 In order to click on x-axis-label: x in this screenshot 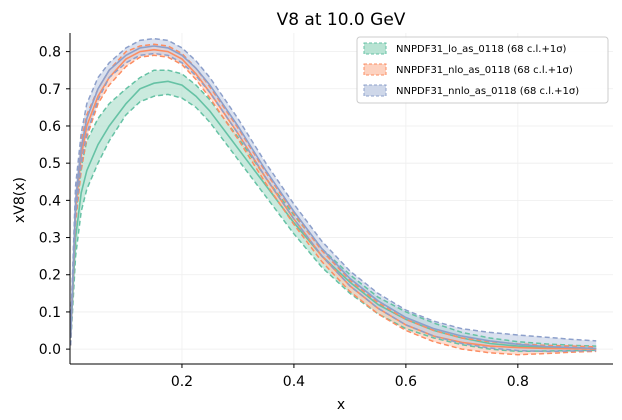, I will do `click(341, 405)`.